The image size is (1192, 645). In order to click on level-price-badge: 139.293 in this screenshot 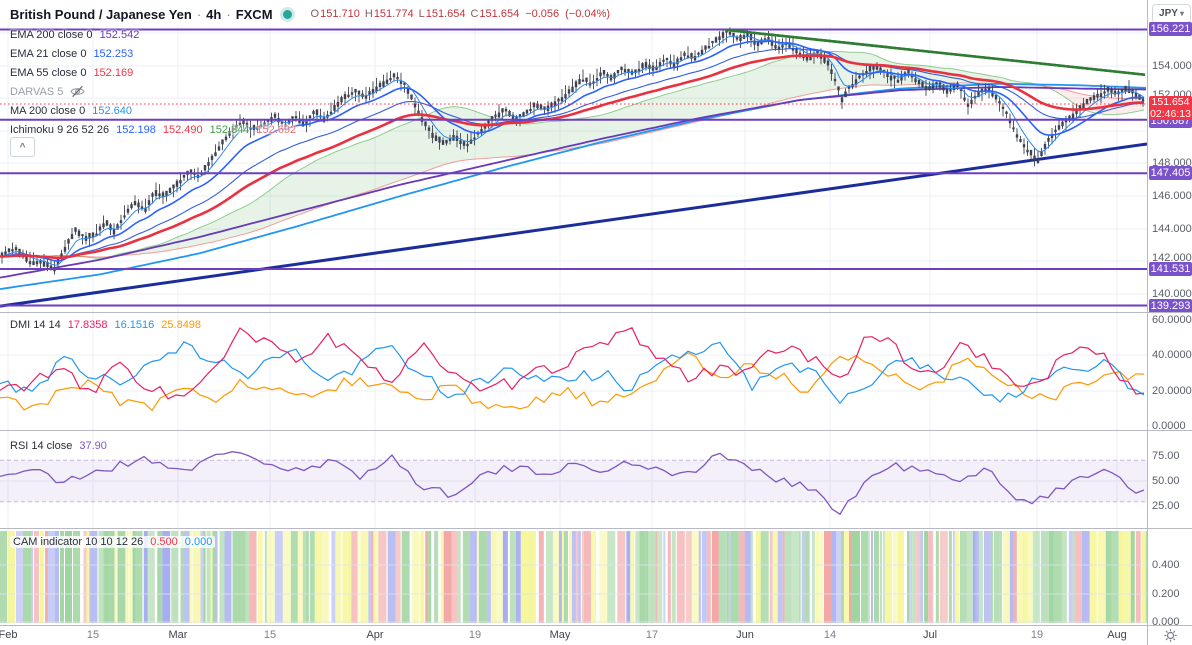, I will do `click(1170, 306)`.